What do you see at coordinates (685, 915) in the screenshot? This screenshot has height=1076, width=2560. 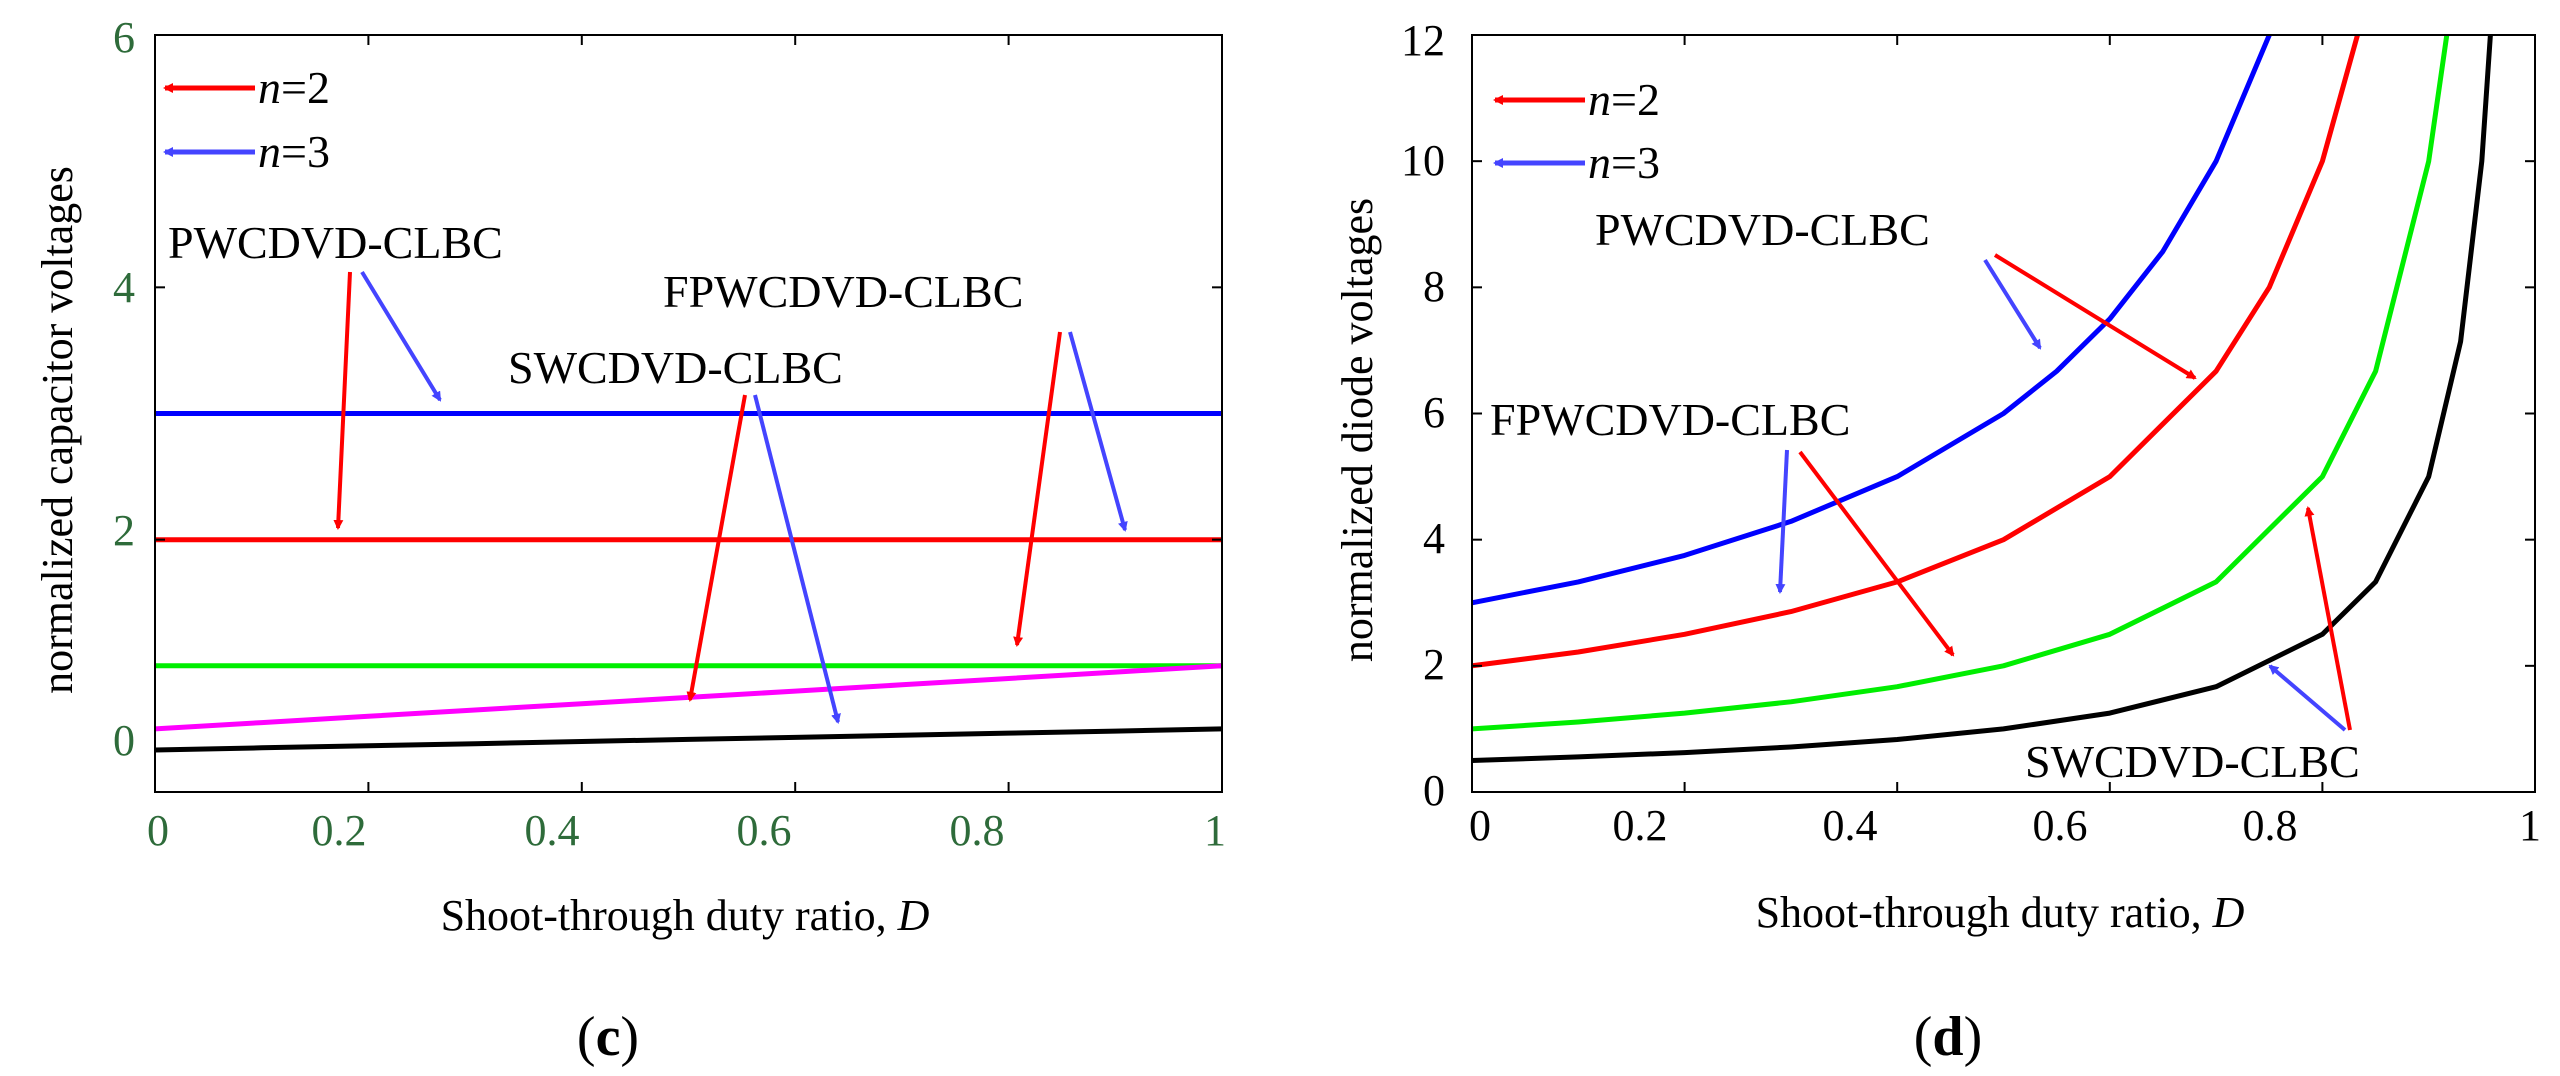 I see `x-axis-label-c: Shoot-through duty ratio, D` at bounding box center [685, 915].